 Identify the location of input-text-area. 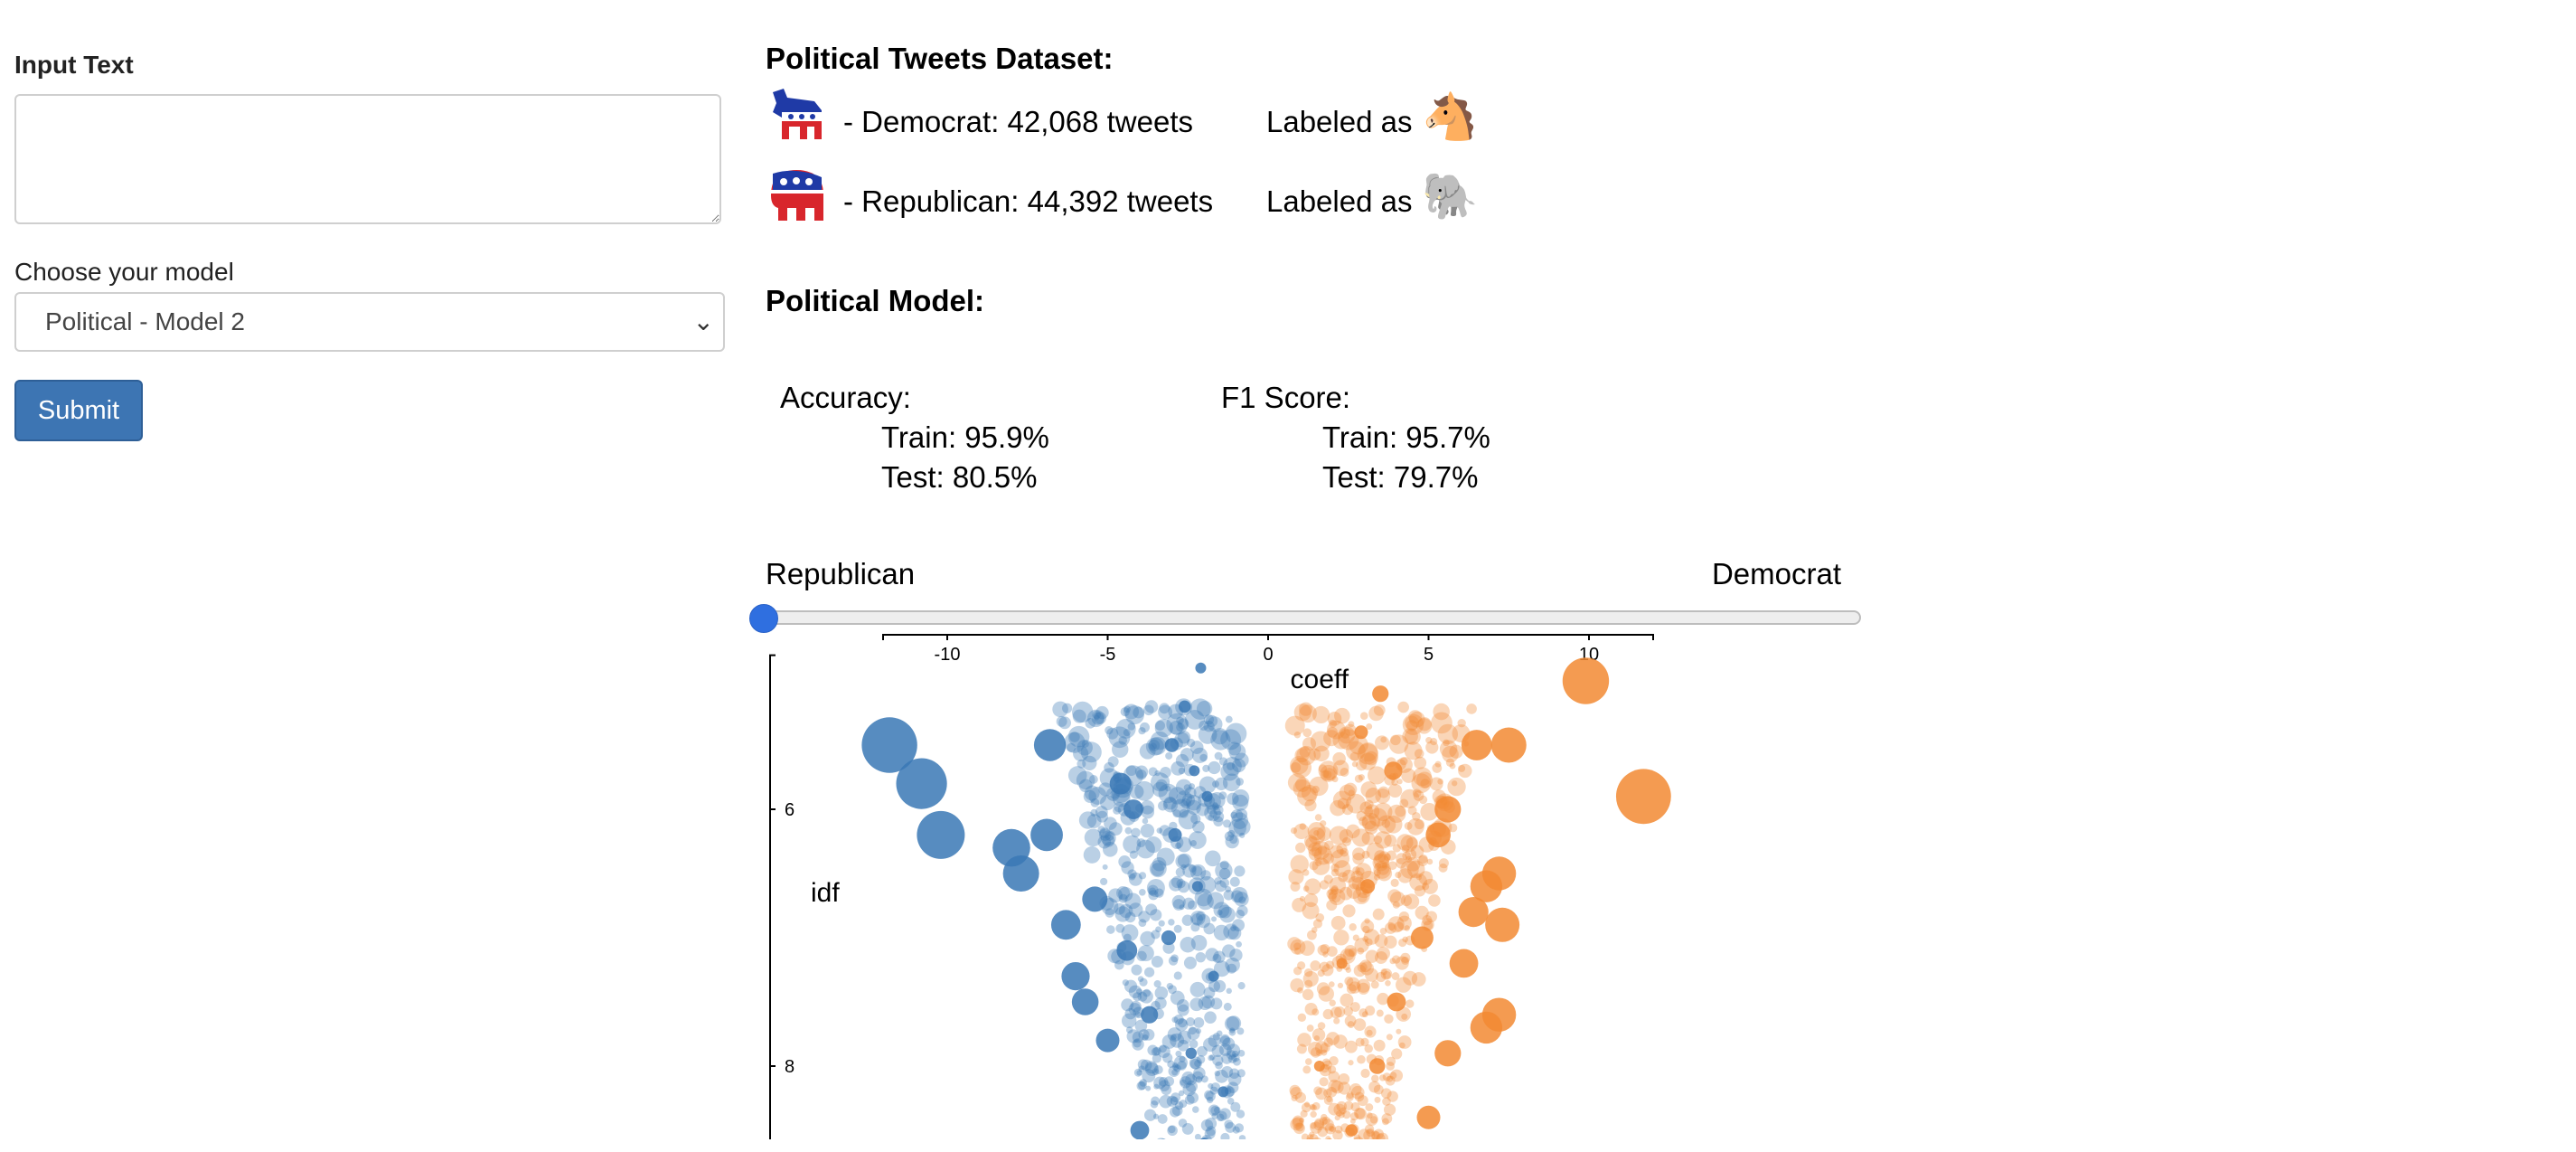
(367, 159).